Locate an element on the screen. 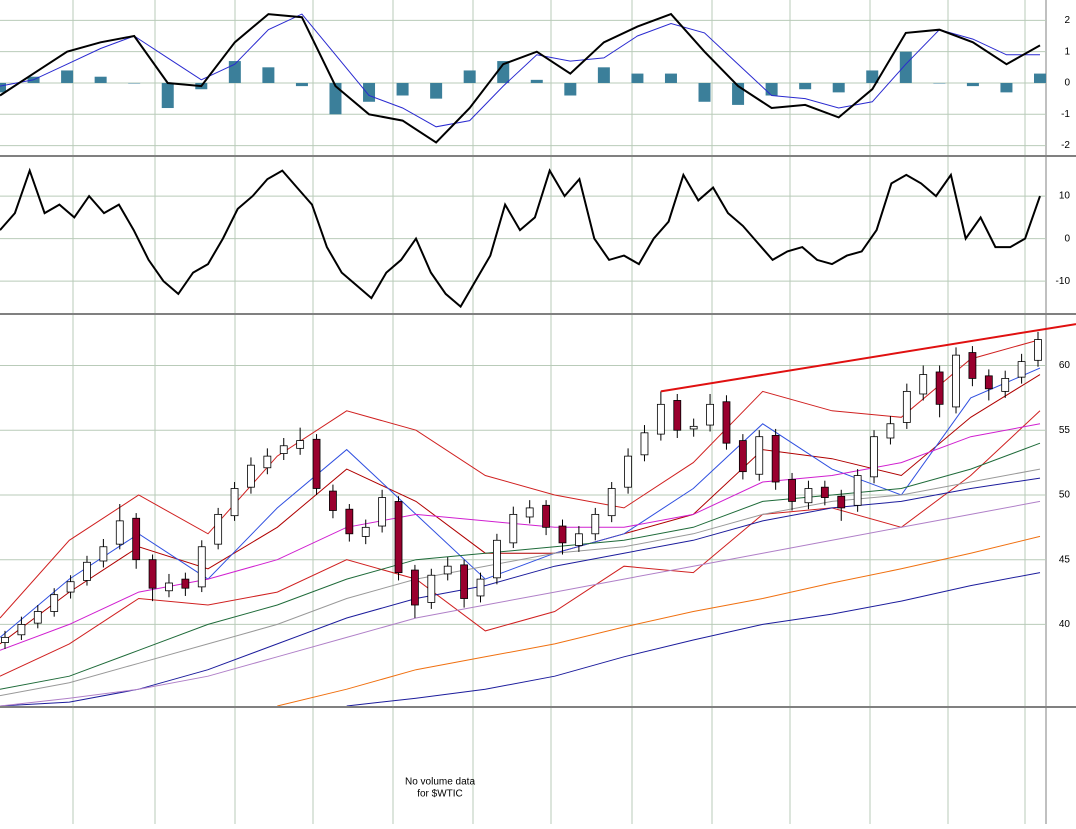 The height and width of the screenshot is (829, 1076). y-tick-label: 60 is located at coordinates (1065, 365).